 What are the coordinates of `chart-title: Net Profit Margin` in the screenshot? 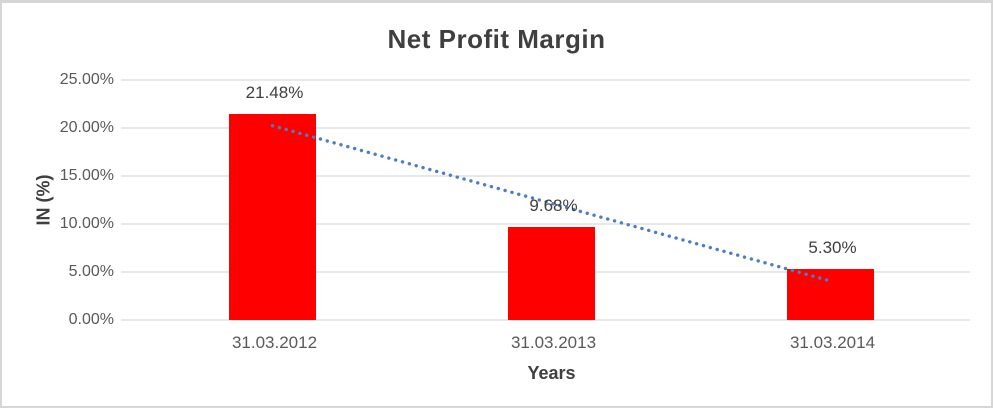 It's located at (496, 39).